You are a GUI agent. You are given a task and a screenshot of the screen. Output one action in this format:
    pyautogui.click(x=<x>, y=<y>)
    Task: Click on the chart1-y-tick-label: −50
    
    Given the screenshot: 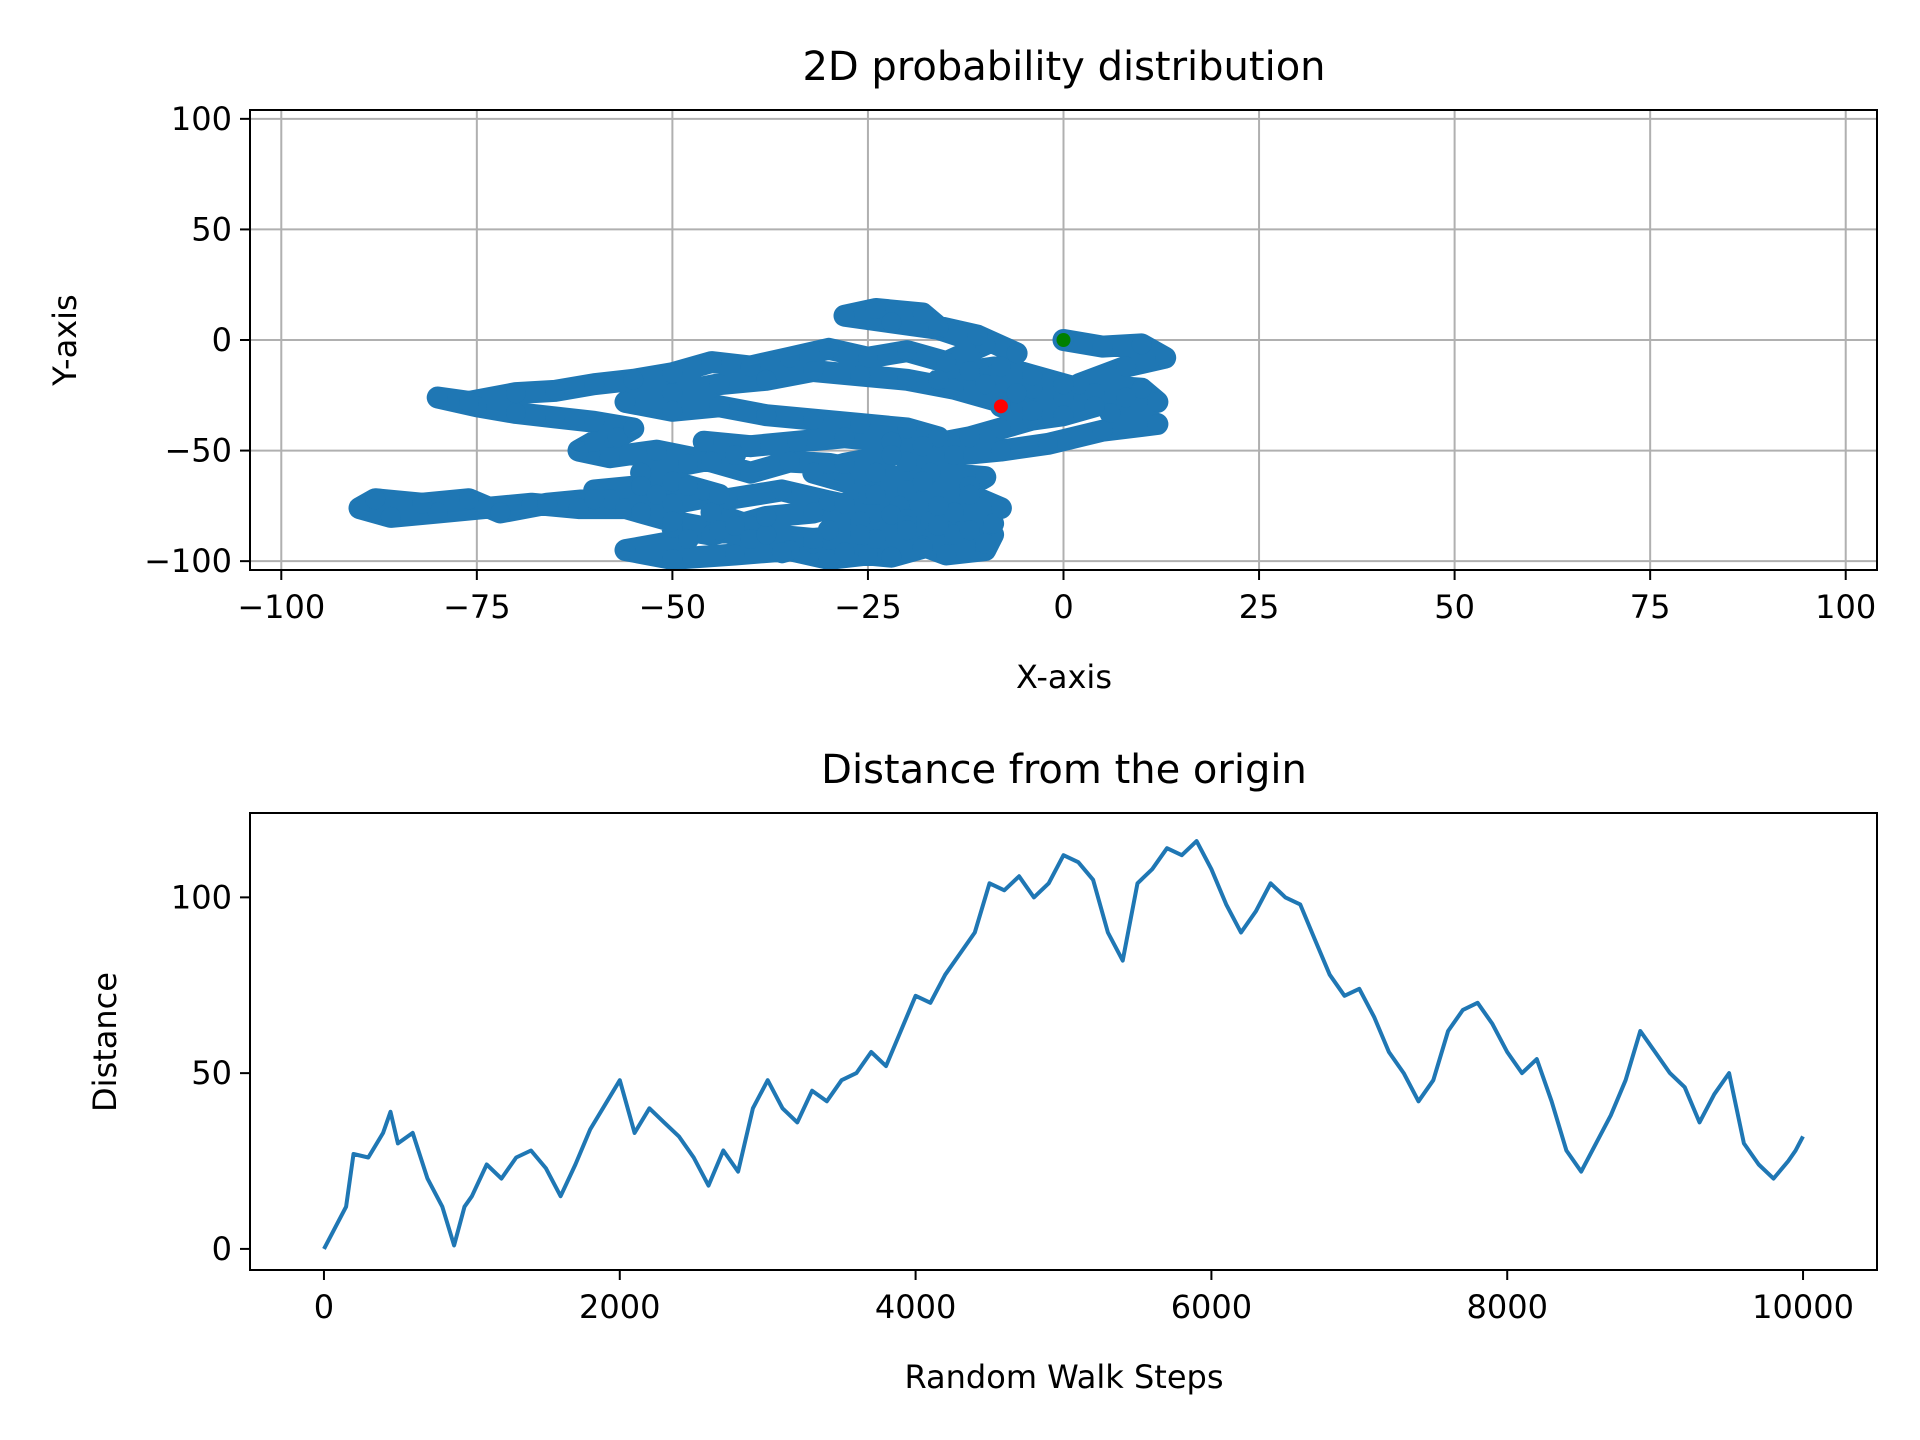 What is the action you would take?
    pyautogui.click(x=198, y=451)
    